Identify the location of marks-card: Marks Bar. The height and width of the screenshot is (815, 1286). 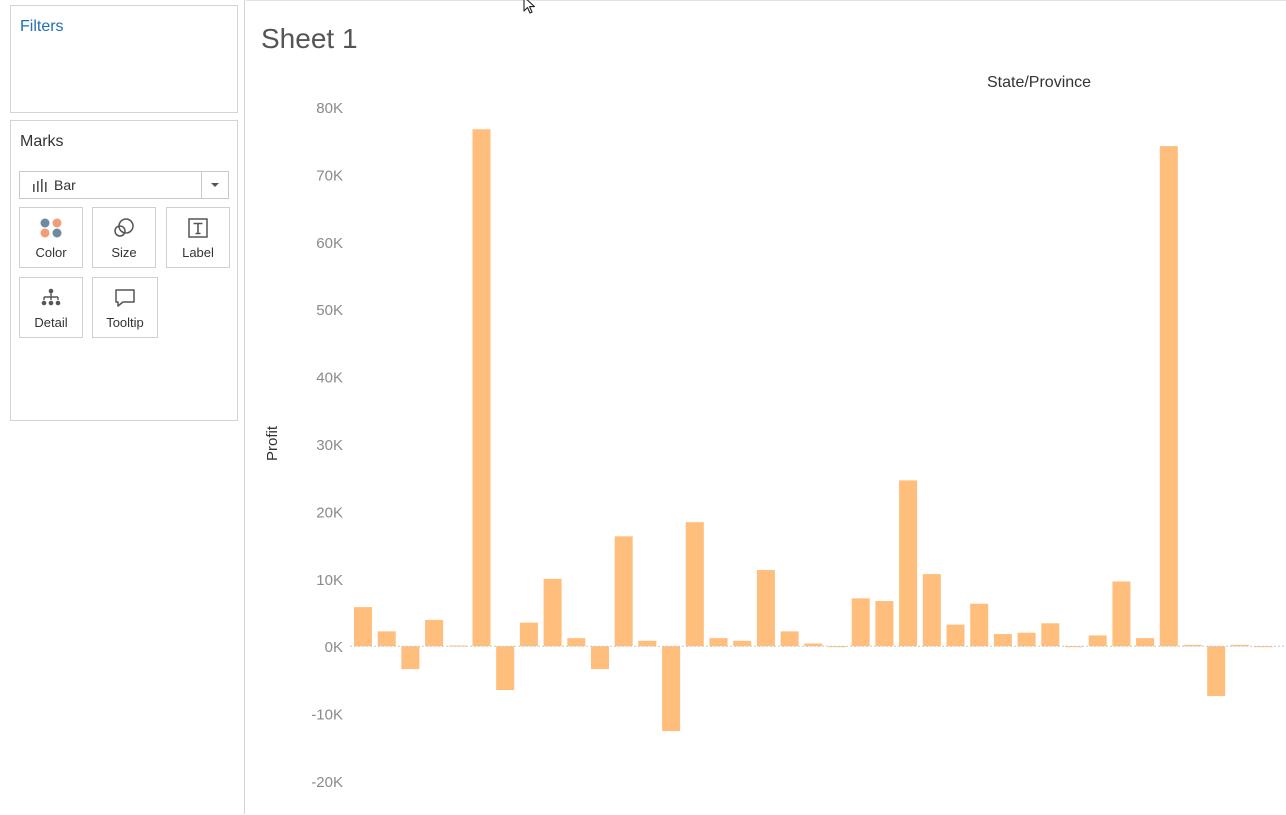
(124, 270).